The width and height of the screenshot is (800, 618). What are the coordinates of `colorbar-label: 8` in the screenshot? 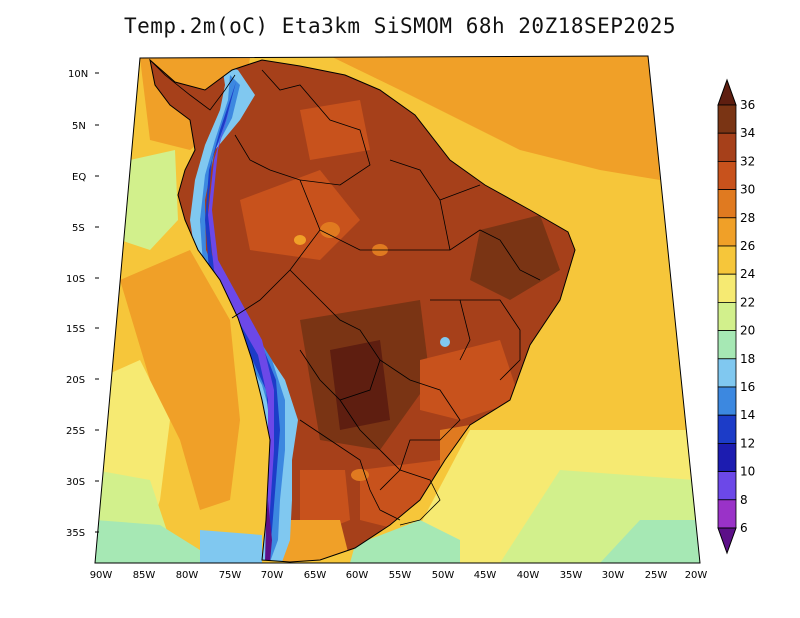 It's located at (744, 500).